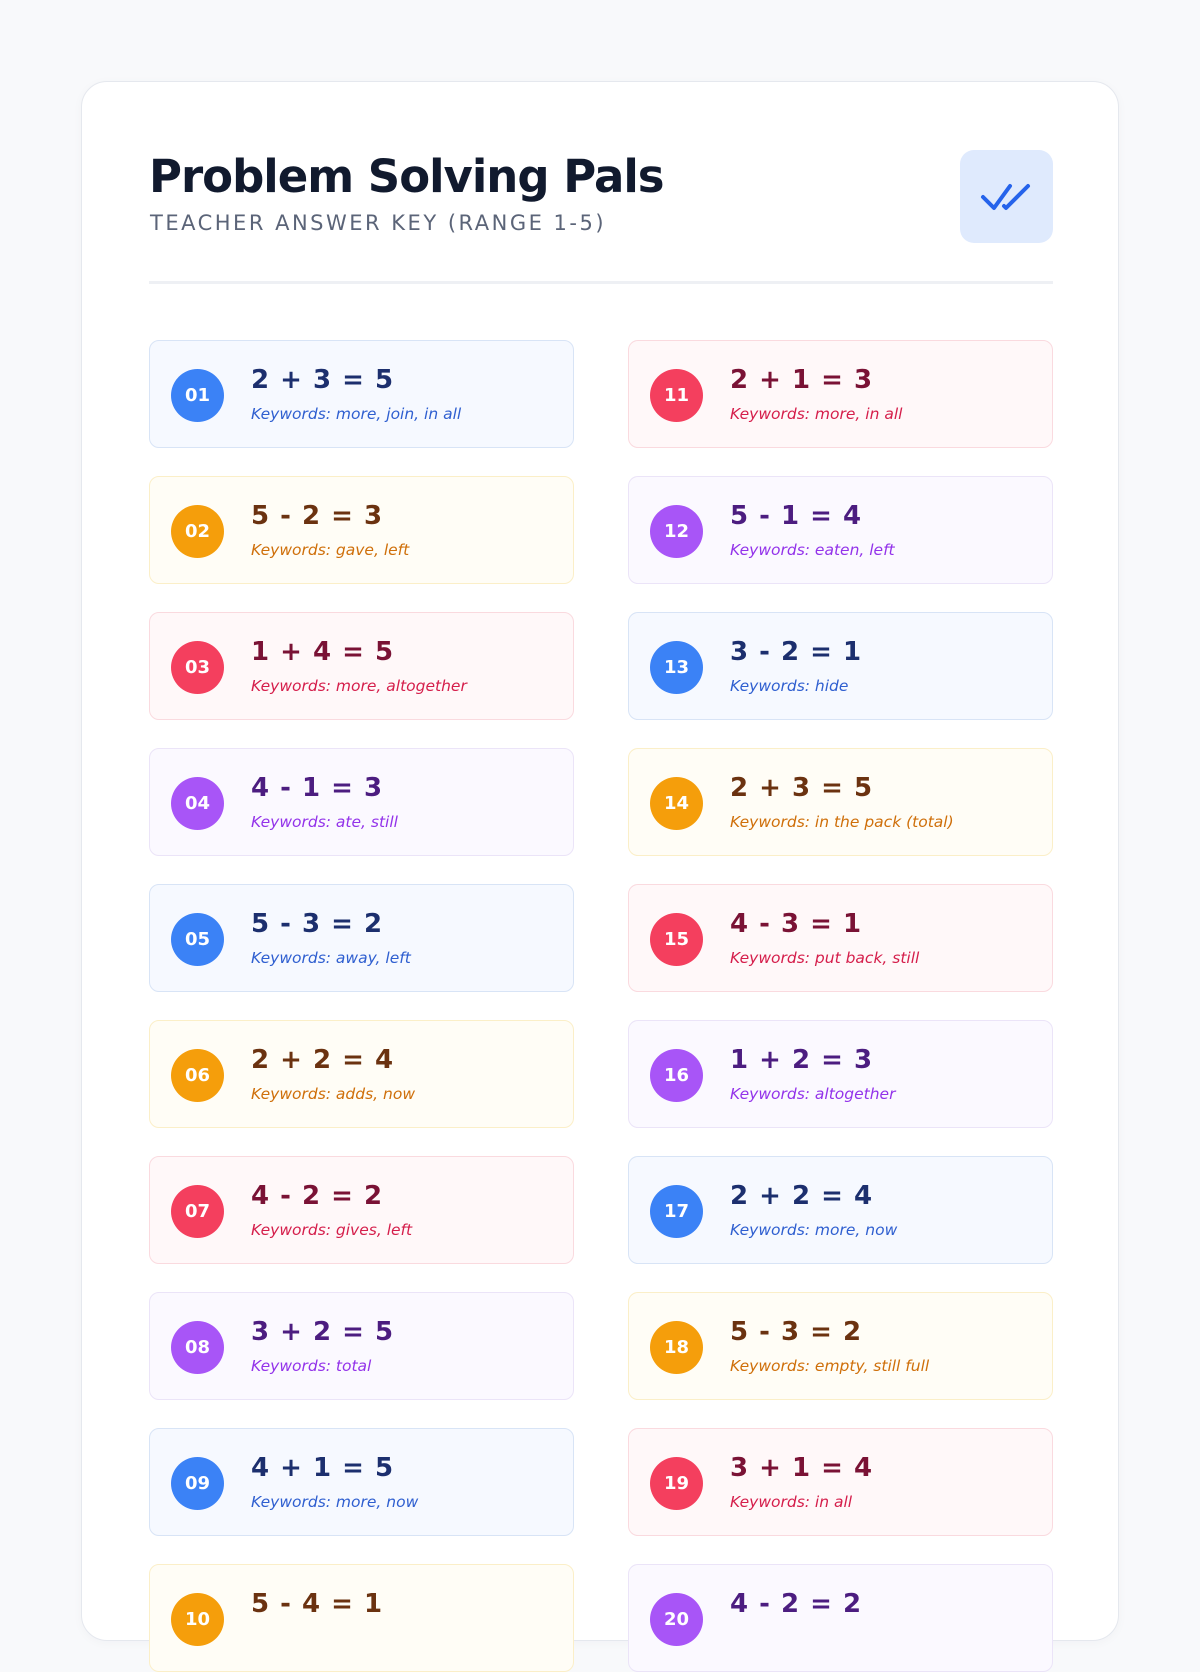  I want to click on problem-number-badge: 11, so click(676, 395).